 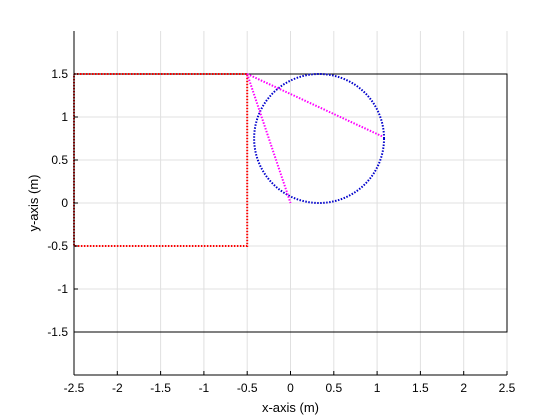 What do you see at coordinates (59, 160) in the screenshot?
I see `y-tick-label: 0.5` at bounding box center [59, 160].